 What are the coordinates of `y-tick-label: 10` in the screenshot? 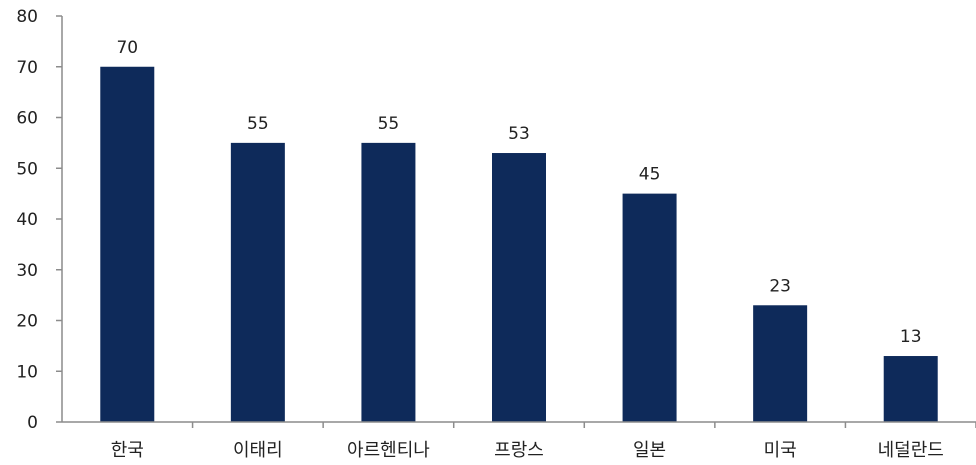 It's located at (27, 372).